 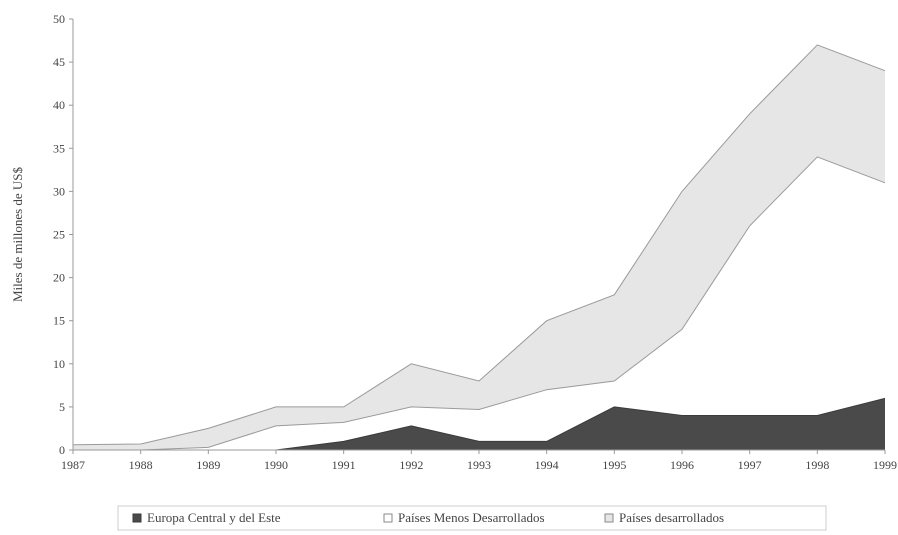 What do you see at coordinates (885, 465) in the screenshot?
I see `x-tick-label: 1999` at bounding box center [885, 465].